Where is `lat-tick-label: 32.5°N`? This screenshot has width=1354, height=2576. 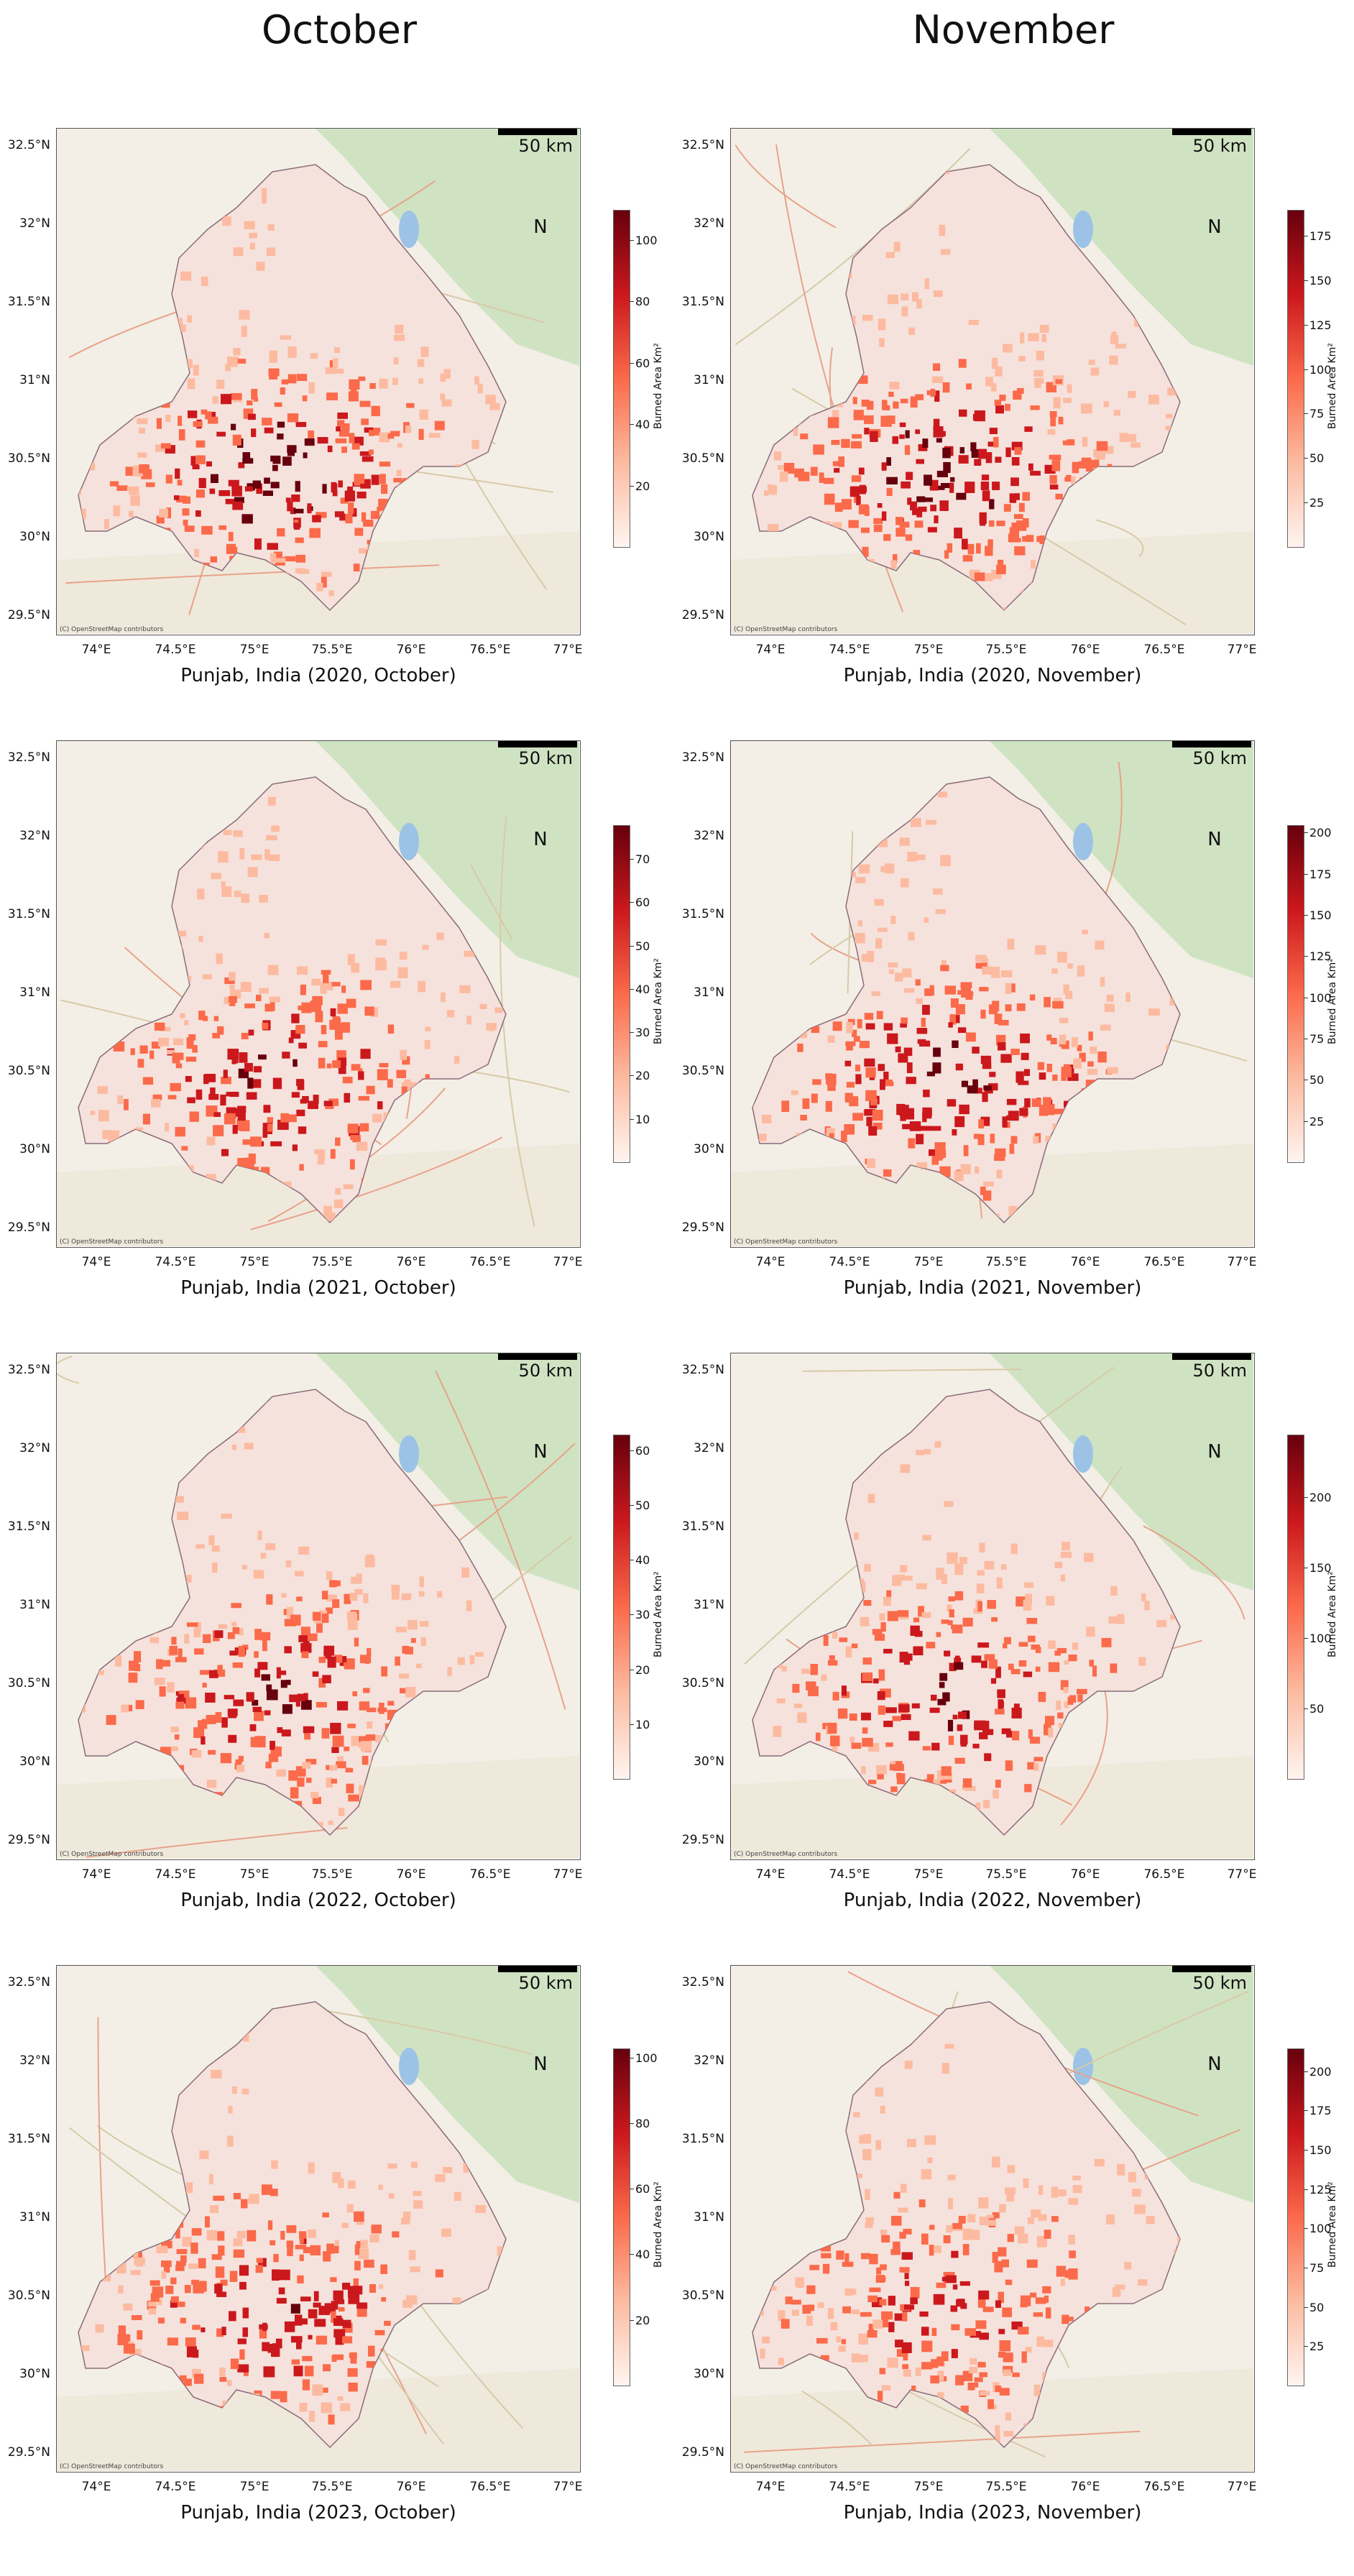
lat-tick-label: 32.5°N is located at coordinates (28, 145).